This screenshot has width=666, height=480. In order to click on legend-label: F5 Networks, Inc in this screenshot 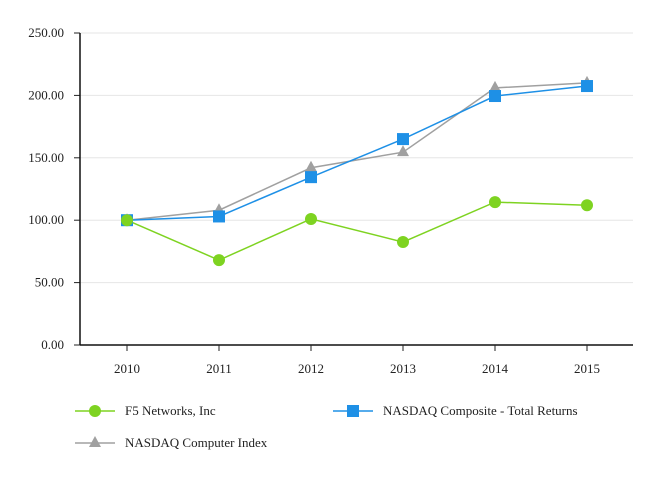, I will do `click(170, 410)`.